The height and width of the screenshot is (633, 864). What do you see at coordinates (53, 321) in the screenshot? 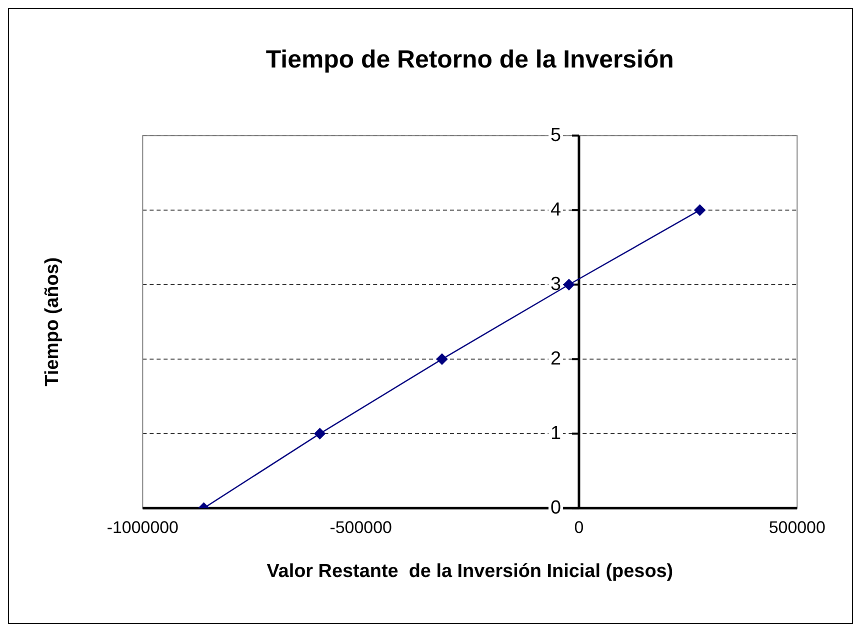
I see `y-axis-title: Tiempo (años)` at bounding box center [53, 321].